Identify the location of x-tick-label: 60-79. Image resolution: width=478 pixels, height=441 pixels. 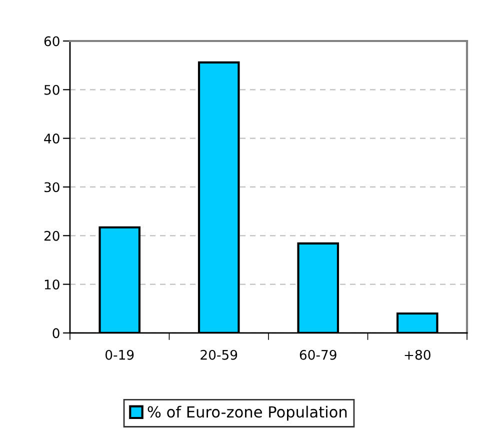
(318, 355).